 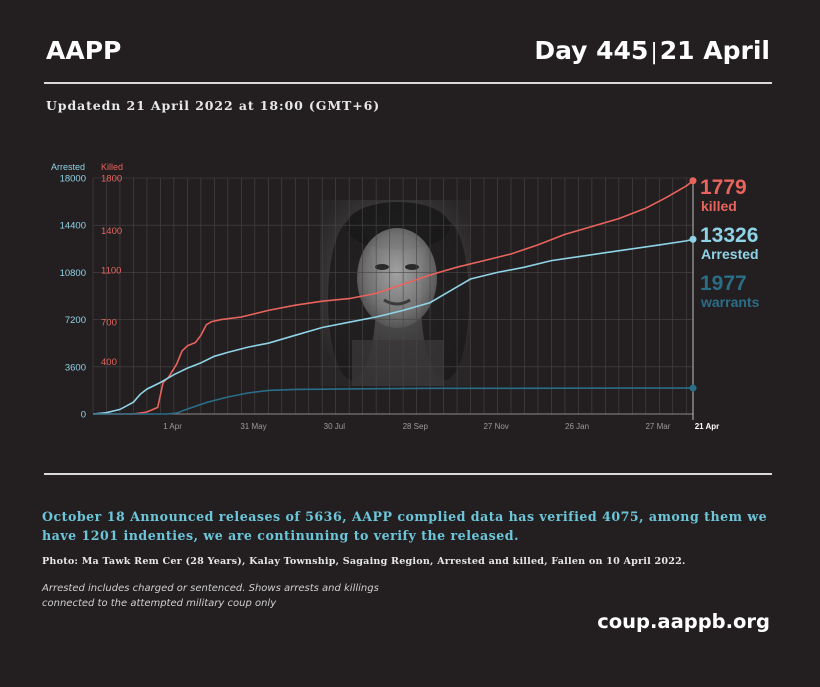 What do you see at coordinates (723, 187) in the screenshot?
I see `value-label-killed: 1779` at bounding box center [723, 187].